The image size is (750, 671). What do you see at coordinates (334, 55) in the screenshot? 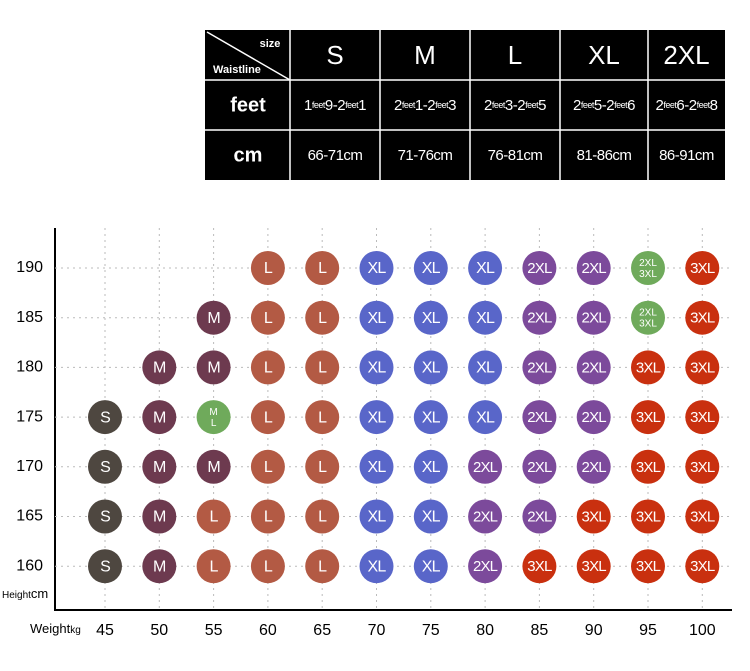
I see `size-header: S` at bounding box center [334, 55].